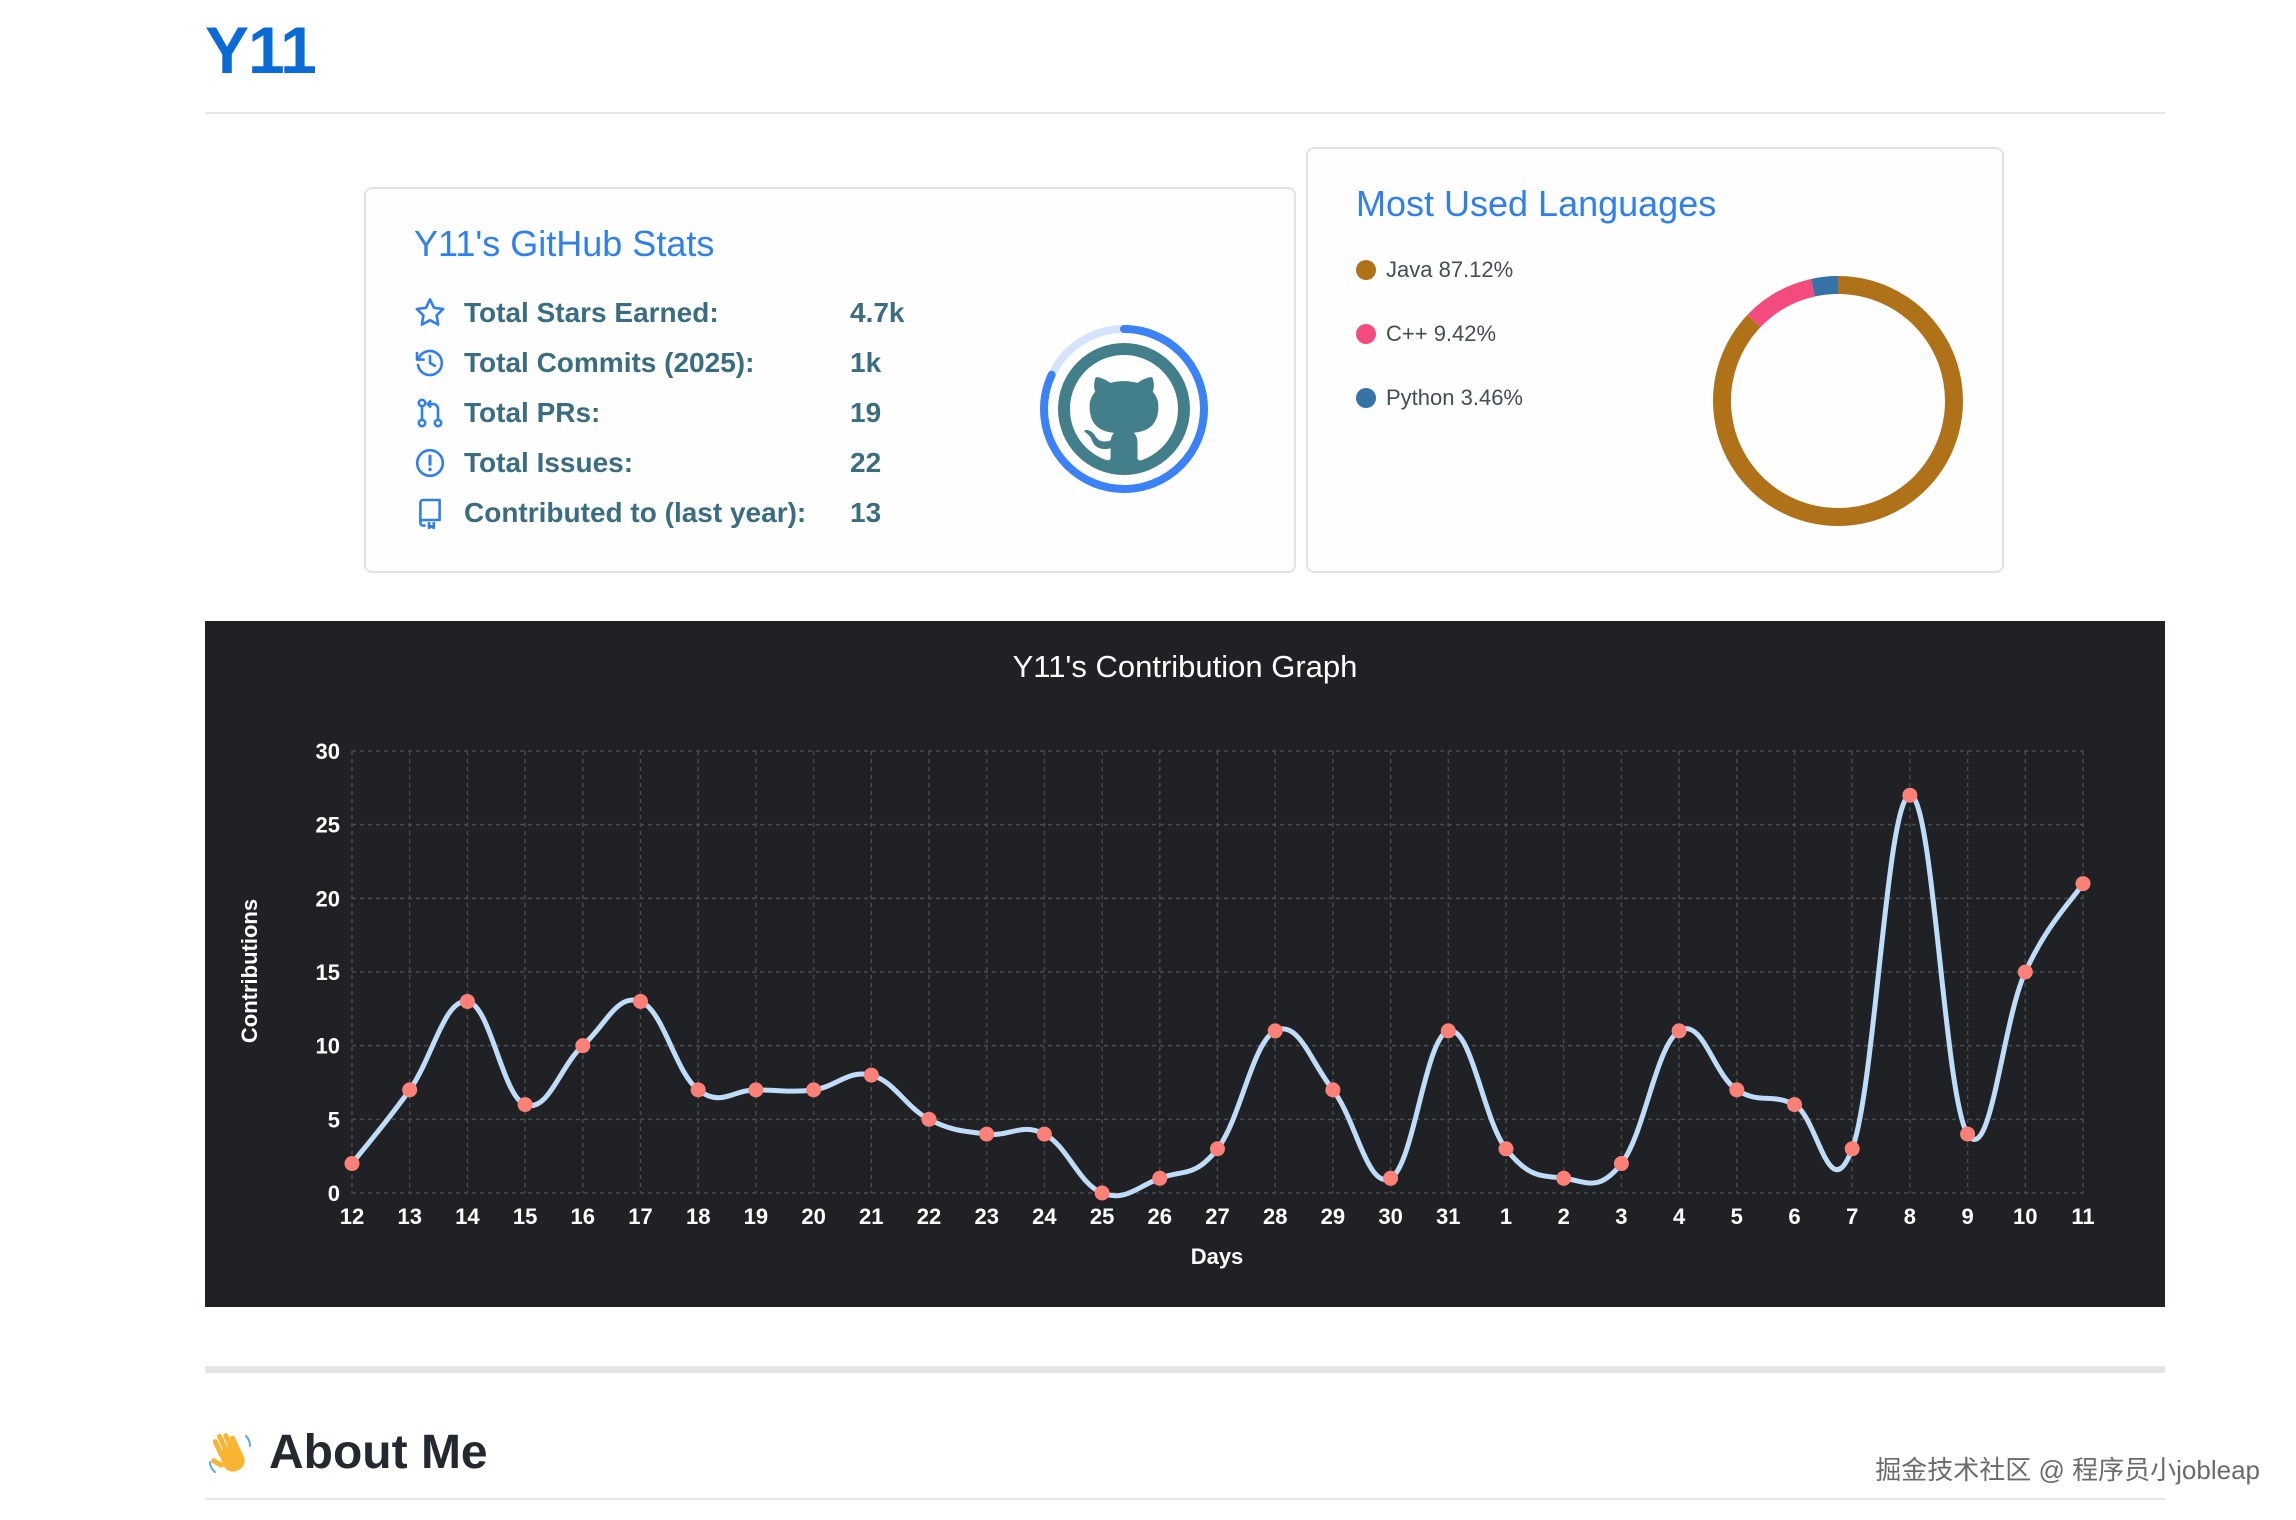 The height and width of the screenshot is (1520, 2296). Describe the element at coordinates (1044, 1216) in the screenshot. I see `x-tick-label: 24` at that location.